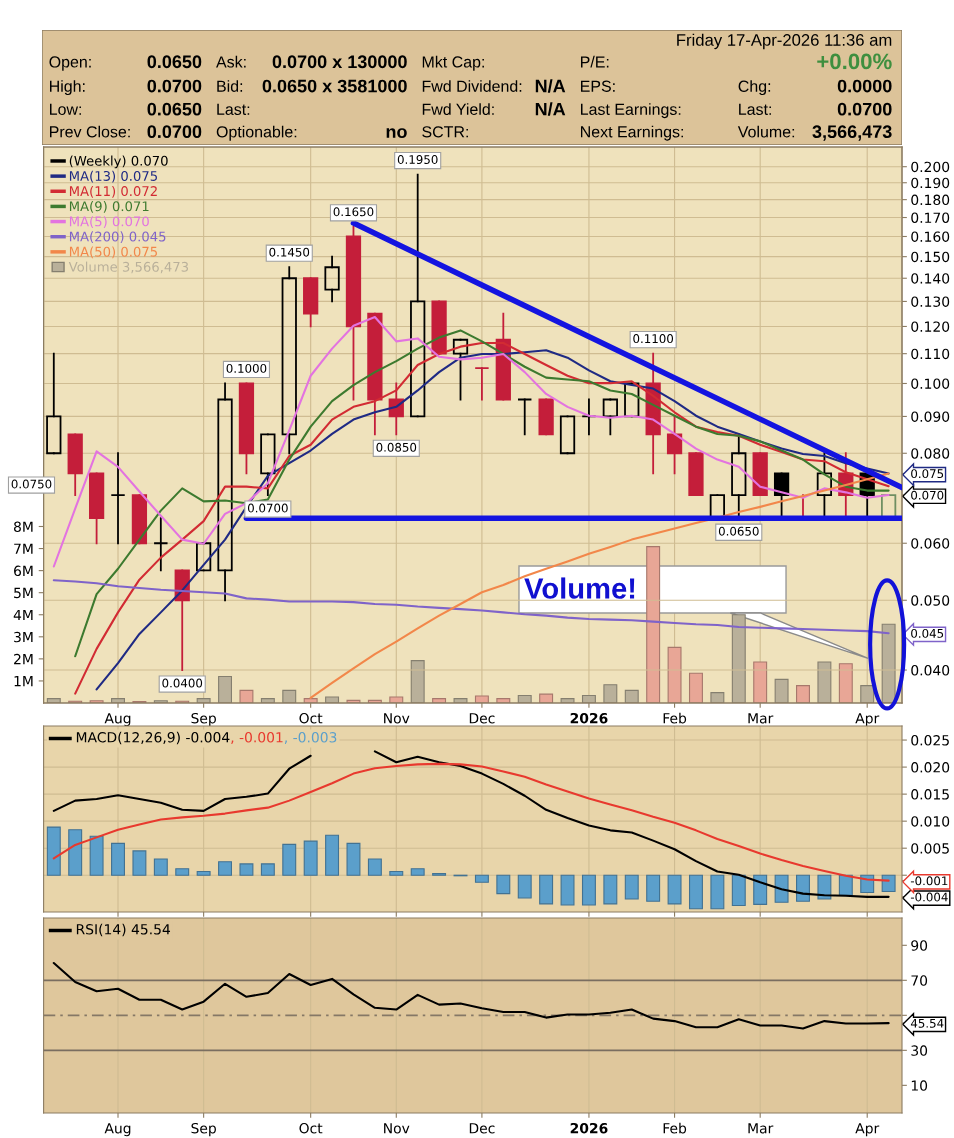 The height and width of the screenshot is (1138, 954). Describe the element at coordinates (632, 133) in the screenshot. I see `text: Next Earnings:` at that location.